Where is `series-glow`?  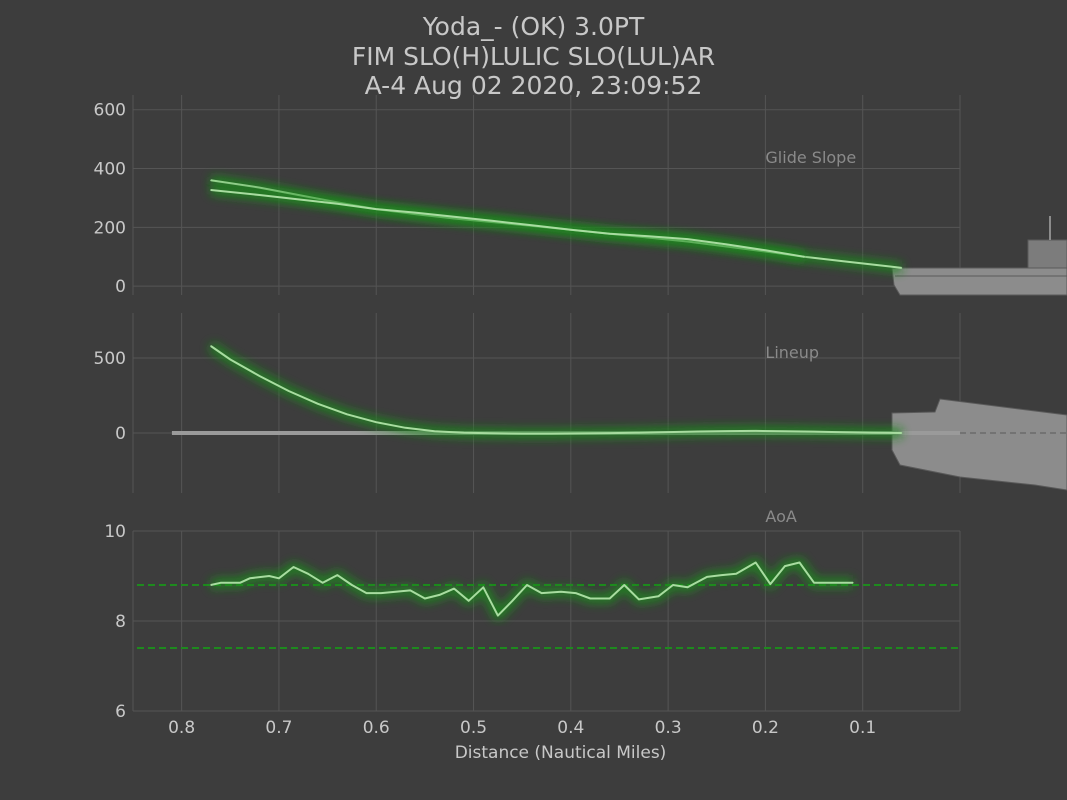 series-glow is located at coordinates (531, 589).